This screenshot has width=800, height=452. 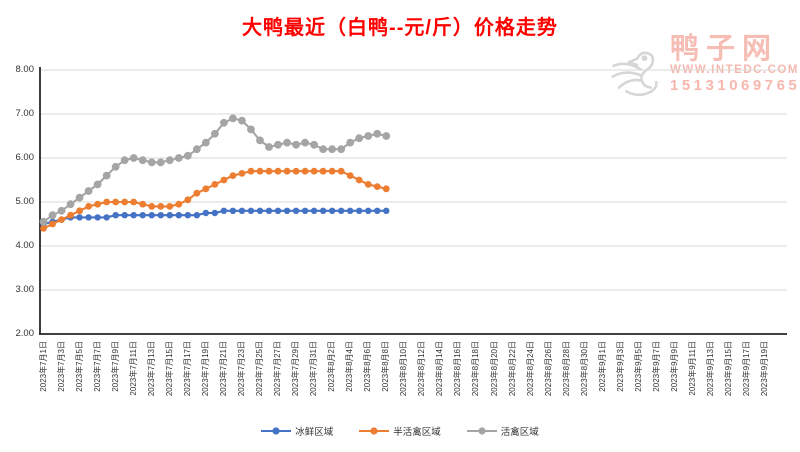 What do you see at coordinates (729, 369) in the screenshot?
I see `x-tick-label: 2023年9月15日` at bounding box center [729, 369].